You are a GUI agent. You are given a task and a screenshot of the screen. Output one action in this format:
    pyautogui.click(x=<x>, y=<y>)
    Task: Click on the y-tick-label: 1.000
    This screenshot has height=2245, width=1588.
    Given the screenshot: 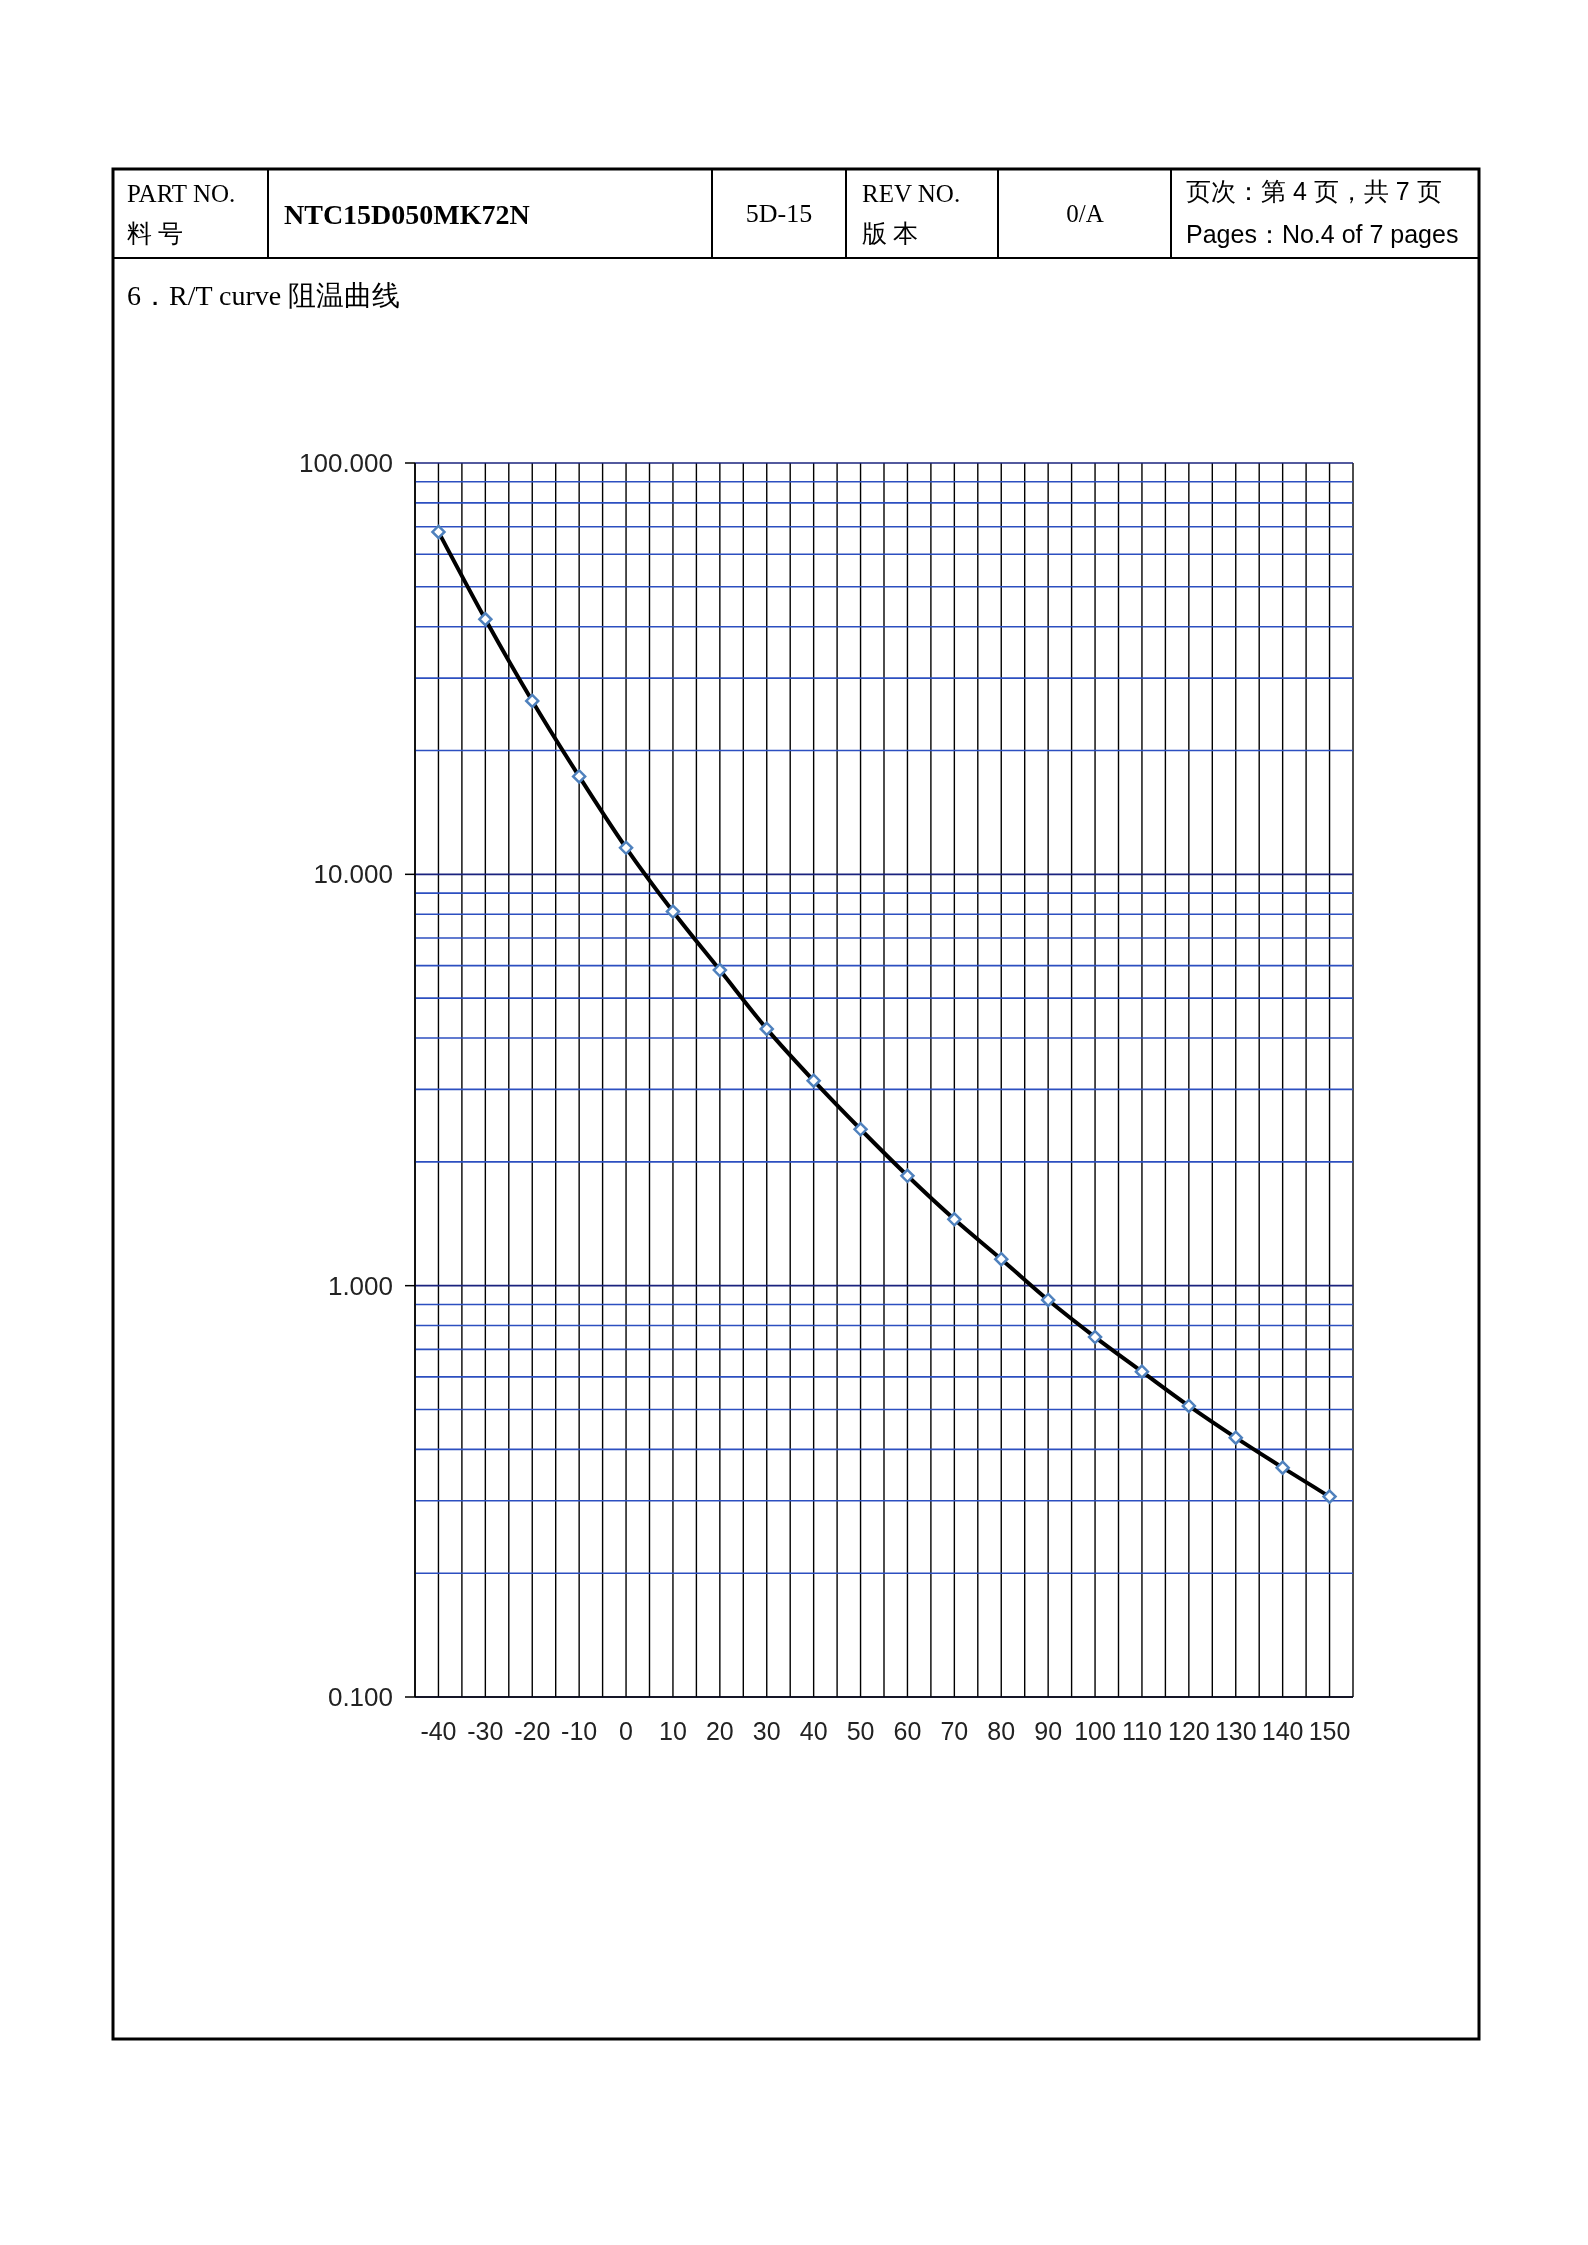 What is the action you would take?
    pyautogui.click(x=360, y=1285)
    